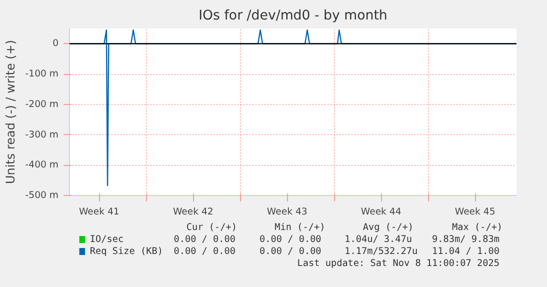 This screenshot has height=287, width=547. Describe the element at coordinates (466, 239) in the screenshot. I see `text: 9.83m/ 9.83m` at that location.